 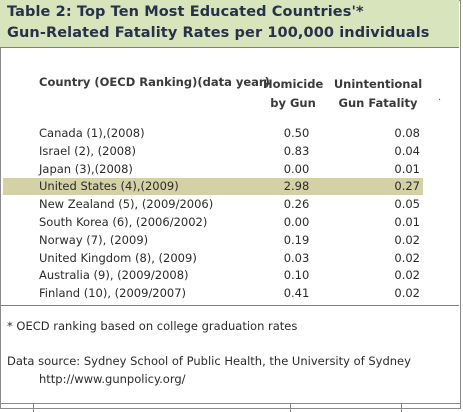 What do you see at coordinates (94, 239) in the screenshot?
I see `cell-country: Norway (7), (2009)` at bounding box center [94, 239].